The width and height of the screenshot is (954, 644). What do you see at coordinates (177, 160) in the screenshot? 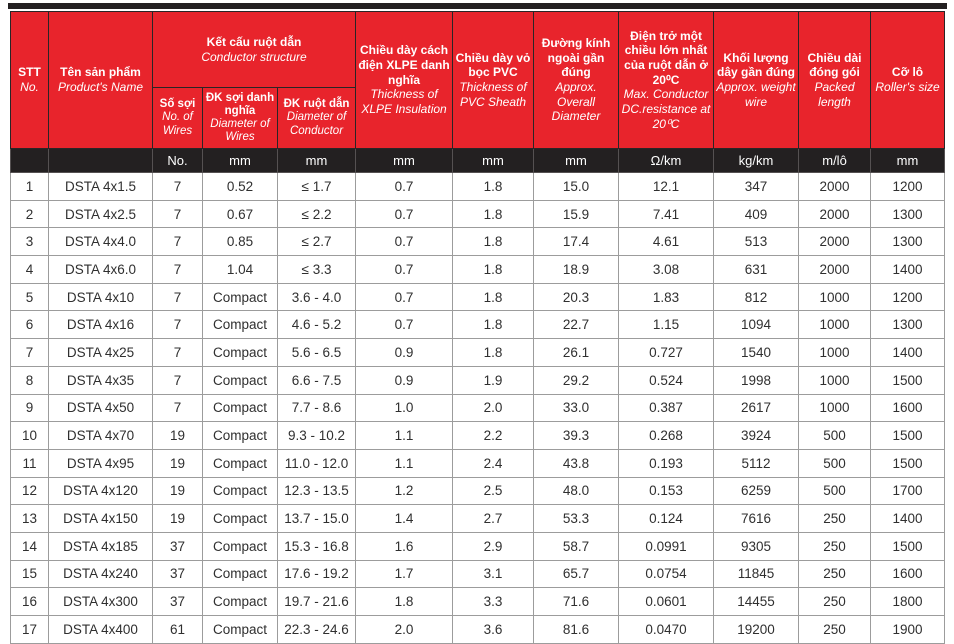
I see `unit-cell: No.` at bounding box center [177, 160].